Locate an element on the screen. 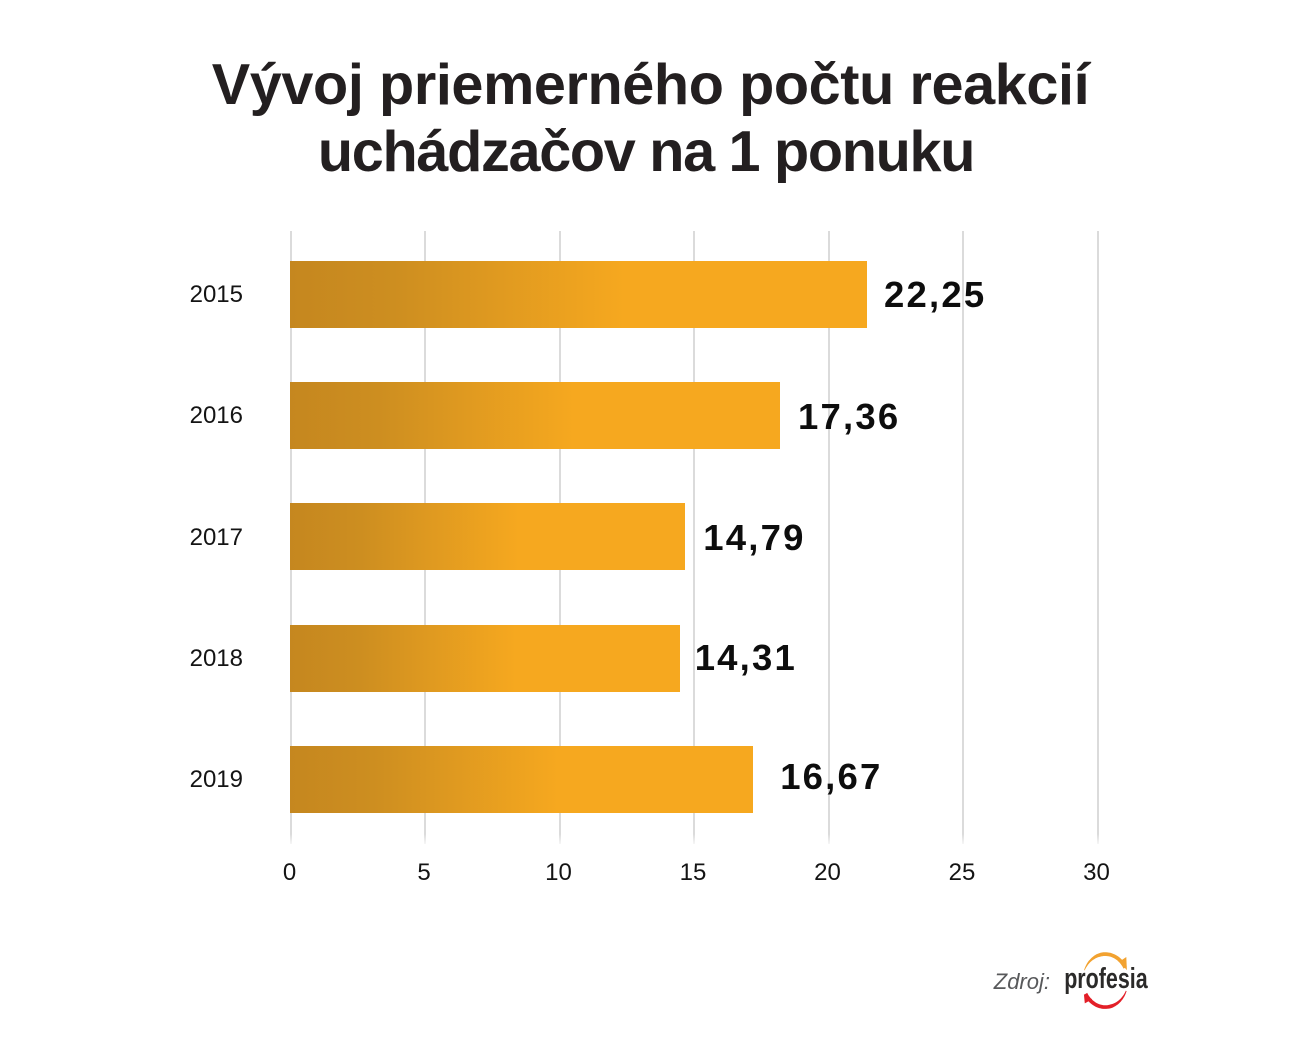 This screenshot has width=1301, height=1064. svg-text: profesia is located at coordinates (1106, 979).